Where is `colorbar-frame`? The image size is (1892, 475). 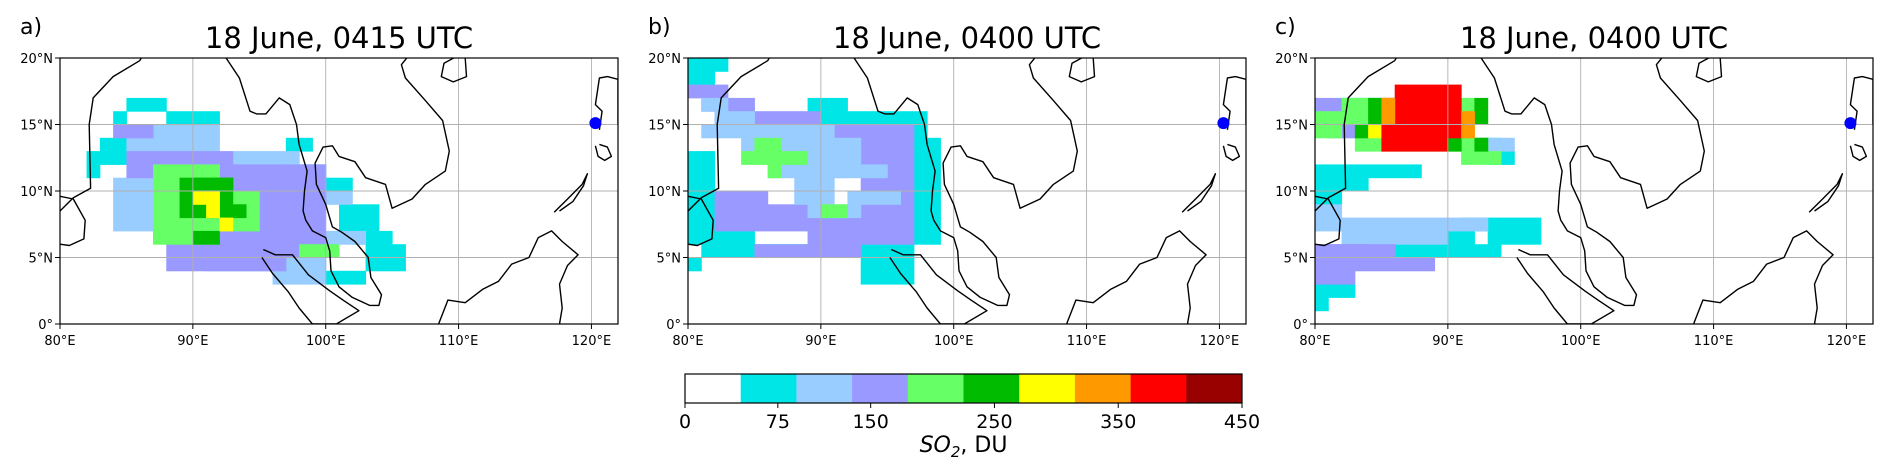
colorbar-frame is located at coordinates (963, 388).